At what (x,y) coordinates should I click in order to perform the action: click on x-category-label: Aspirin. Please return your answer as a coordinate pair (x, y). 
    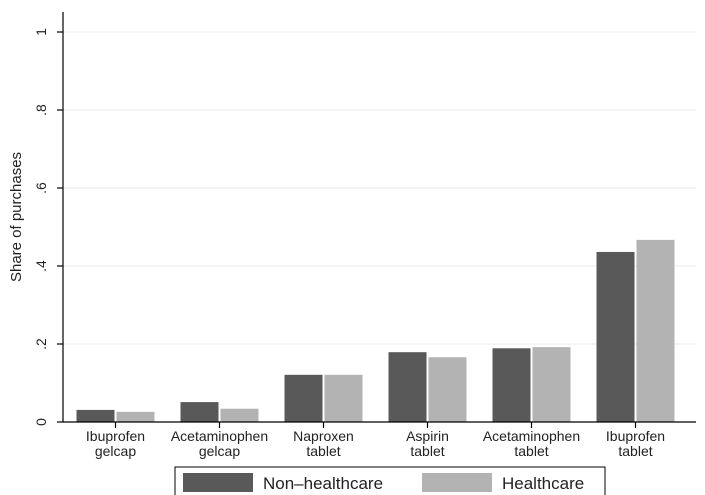
    Looking at the image, I should click on (427, 436).